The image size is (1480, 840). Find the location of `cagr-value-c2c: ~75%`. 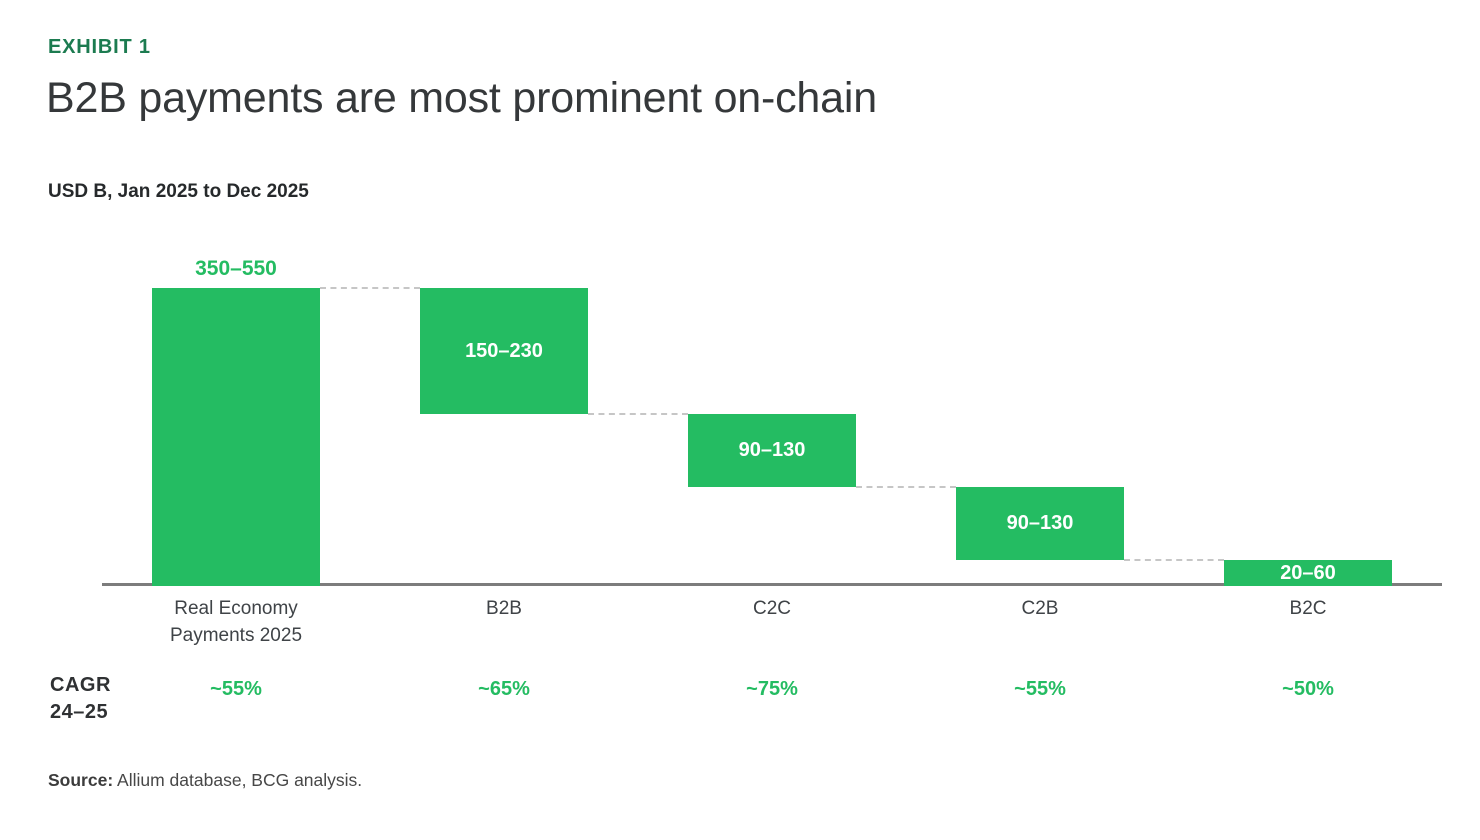

cagr-value-c2c: ~75% is located at coordinates (772, 689).